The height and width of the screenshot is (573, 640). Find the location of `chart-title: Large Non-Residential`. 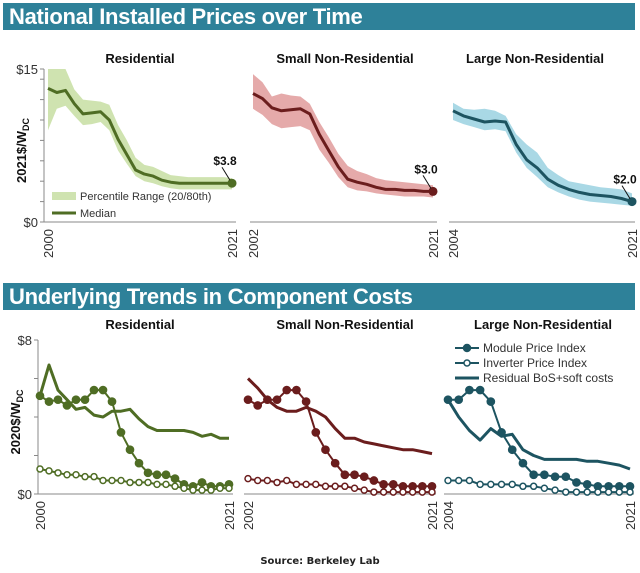

chart-title: Large Non-Residential is located at coordinates (543, 324).